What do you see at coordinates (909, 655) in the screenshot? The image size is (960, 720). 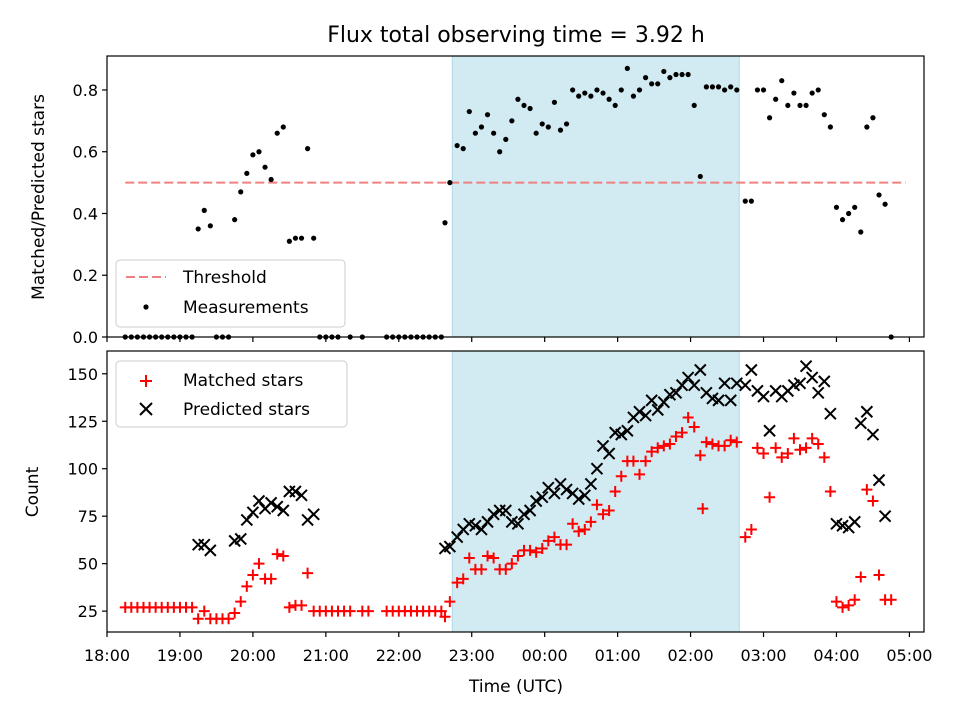 I see `x-tick-label: 05:00` at bounding box center [909, 655].